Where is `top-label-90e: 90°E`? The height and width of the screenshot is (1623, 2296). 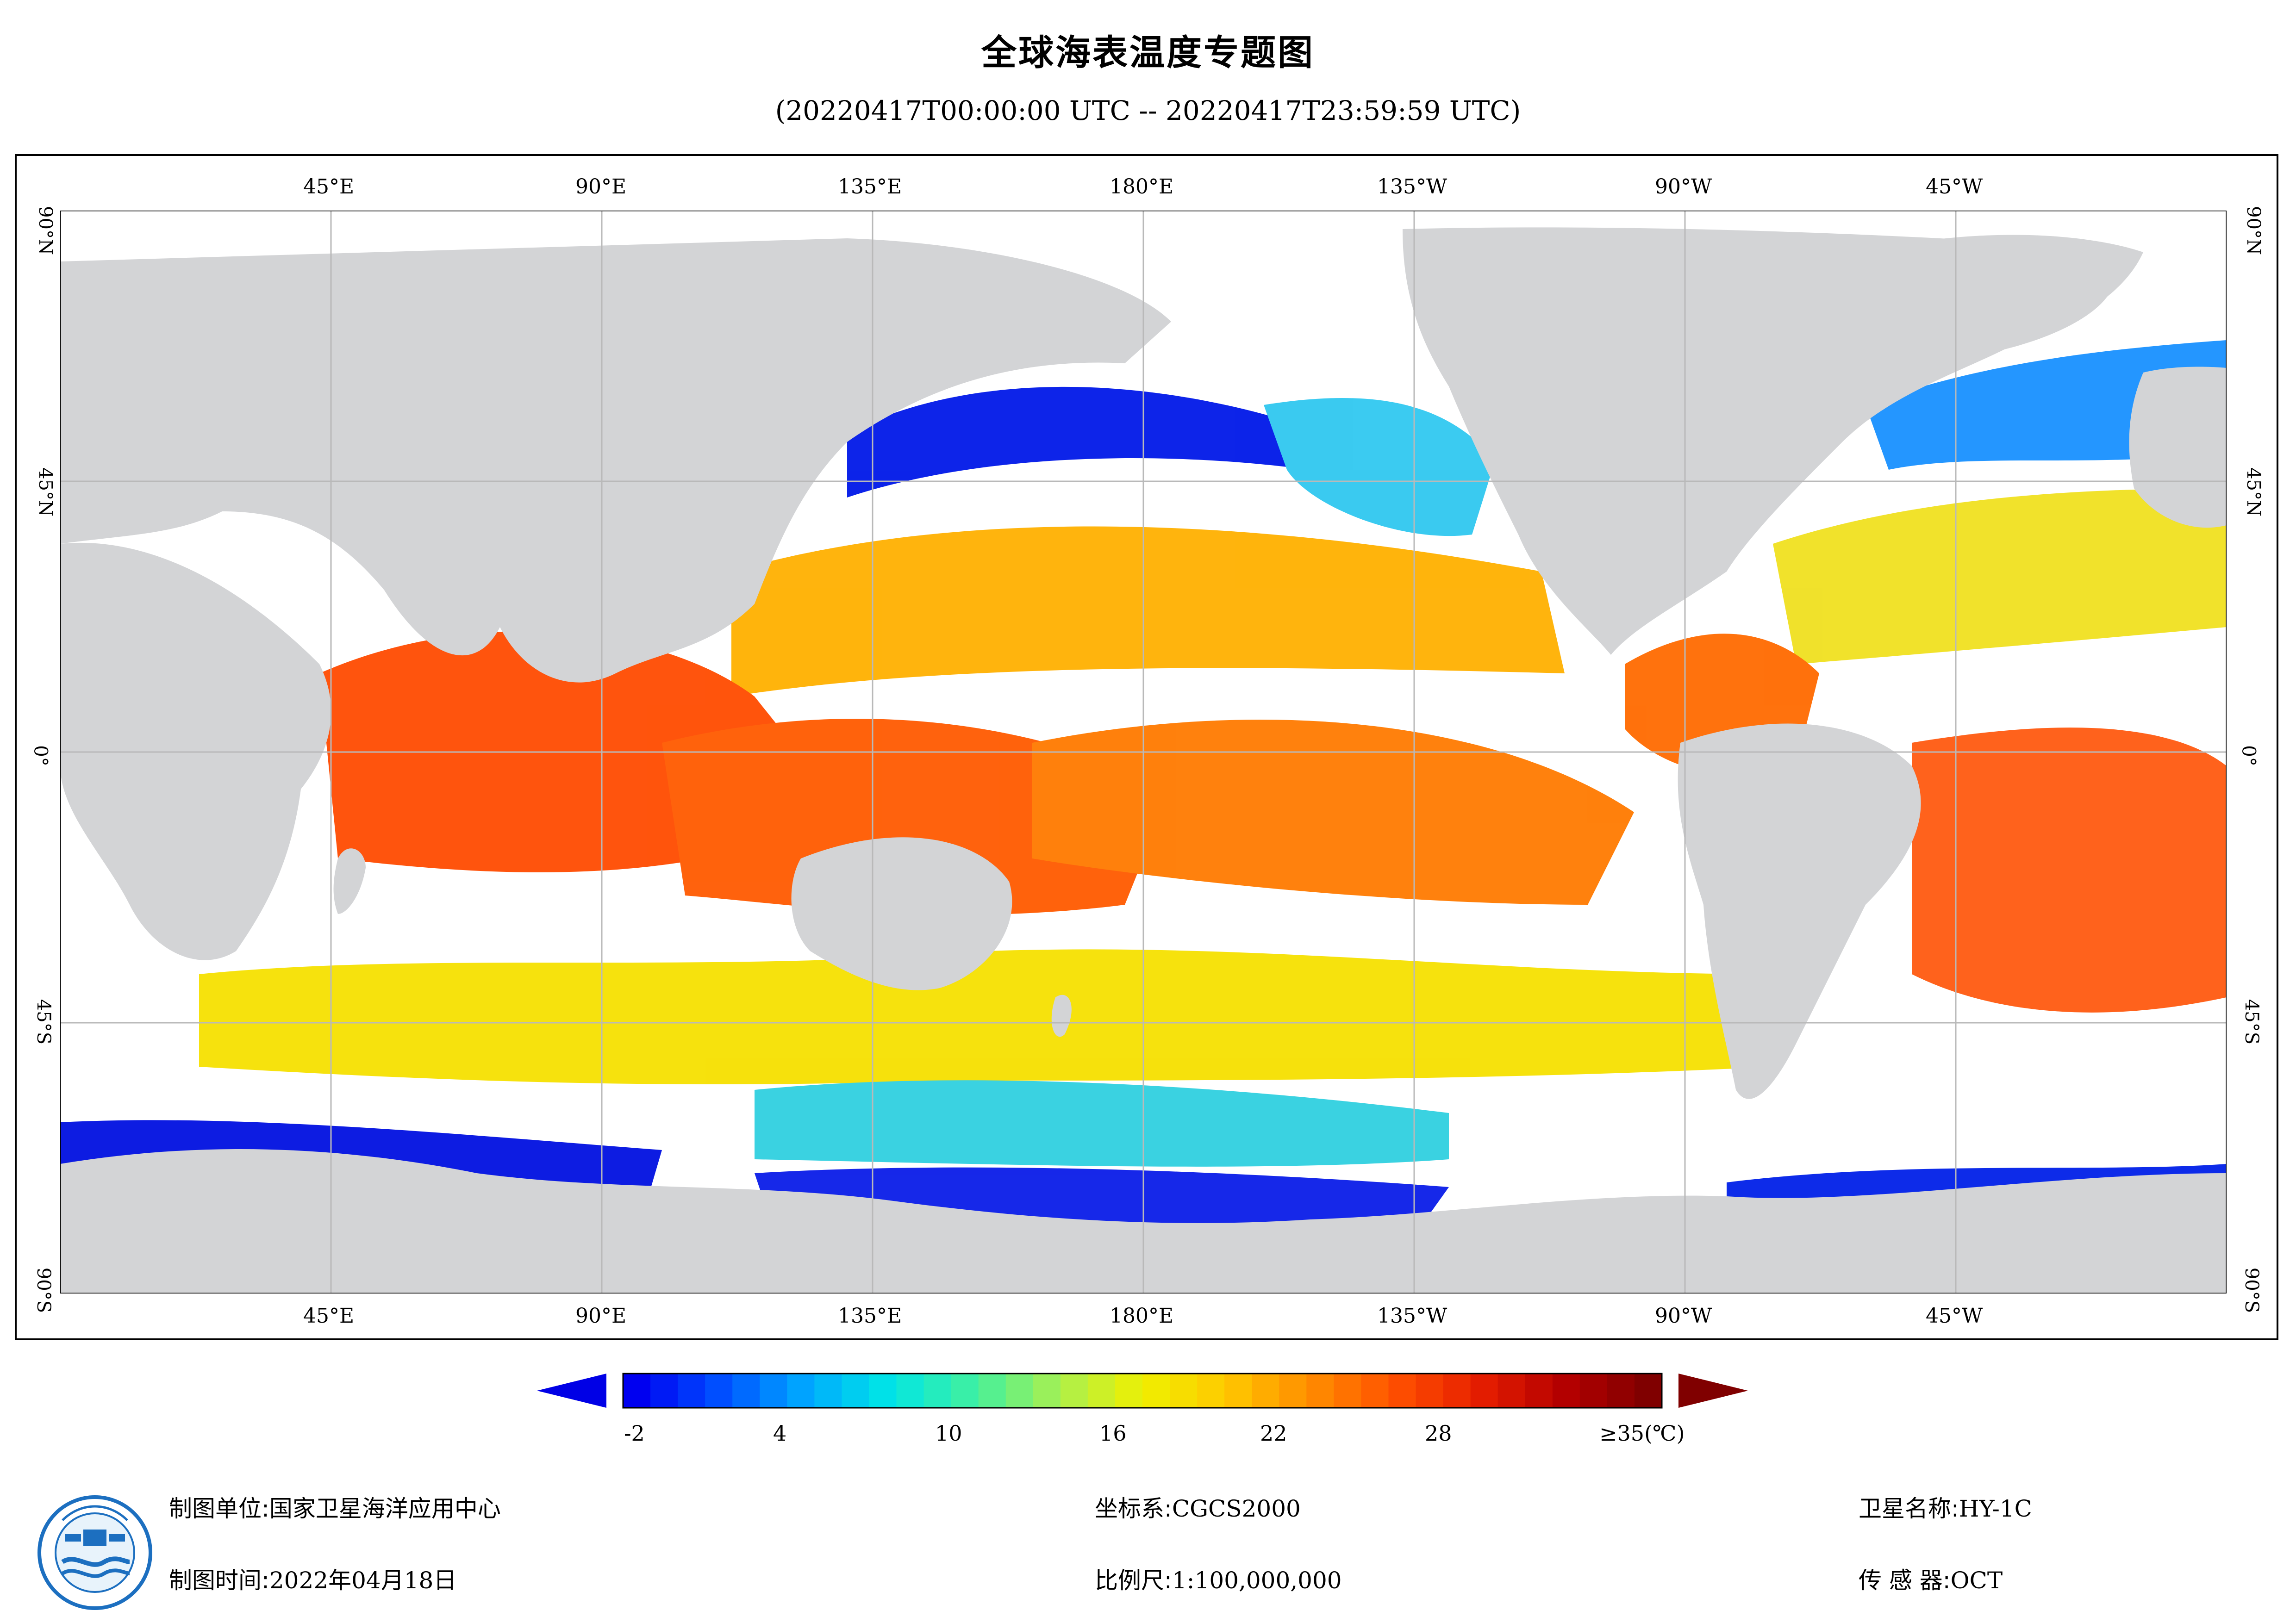
top-label-90e: 90°E is located at coordinates (601, 187).